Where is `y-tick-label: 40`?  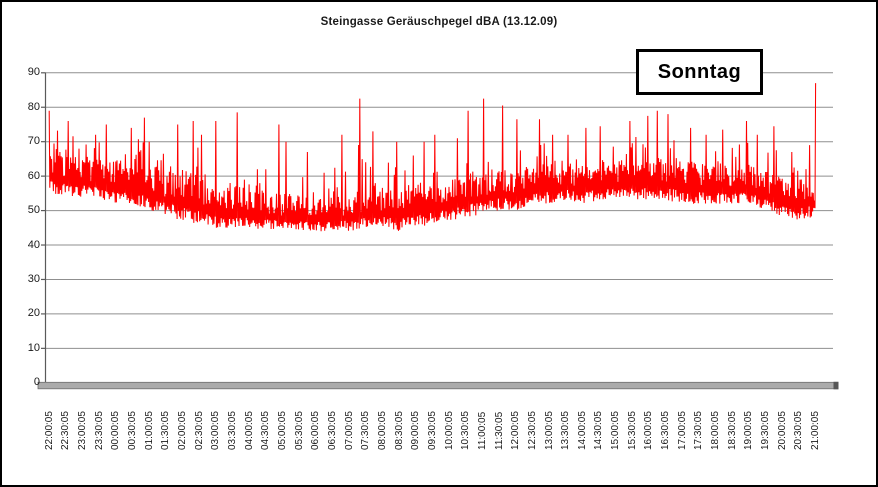 y-tick-label: 40 is located at coordinates (33, 244).